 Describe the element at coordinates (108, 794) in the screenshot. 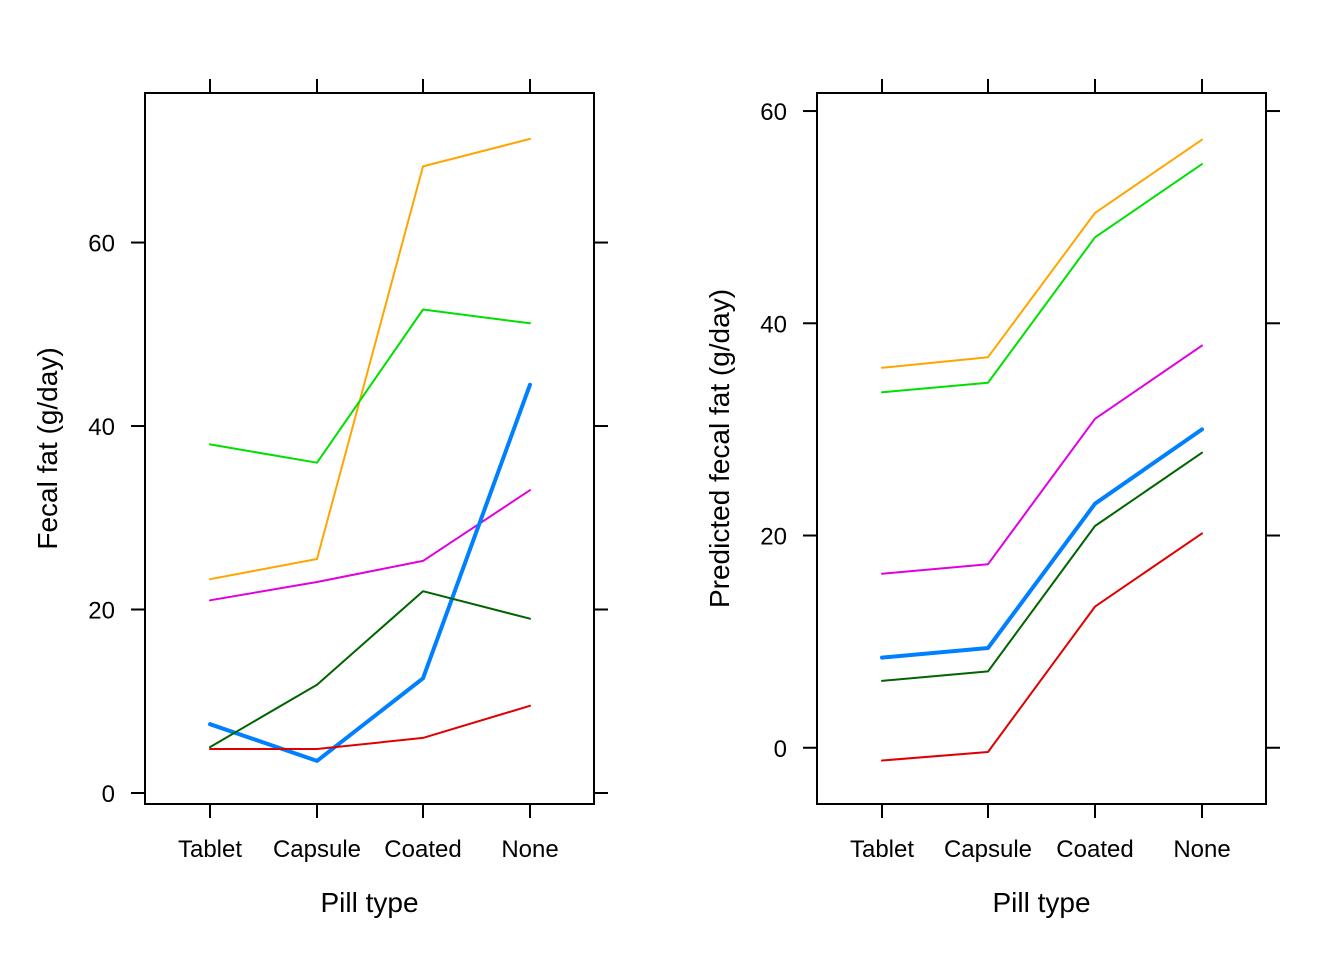

I see `left-y-tick-label: 0` at that location.